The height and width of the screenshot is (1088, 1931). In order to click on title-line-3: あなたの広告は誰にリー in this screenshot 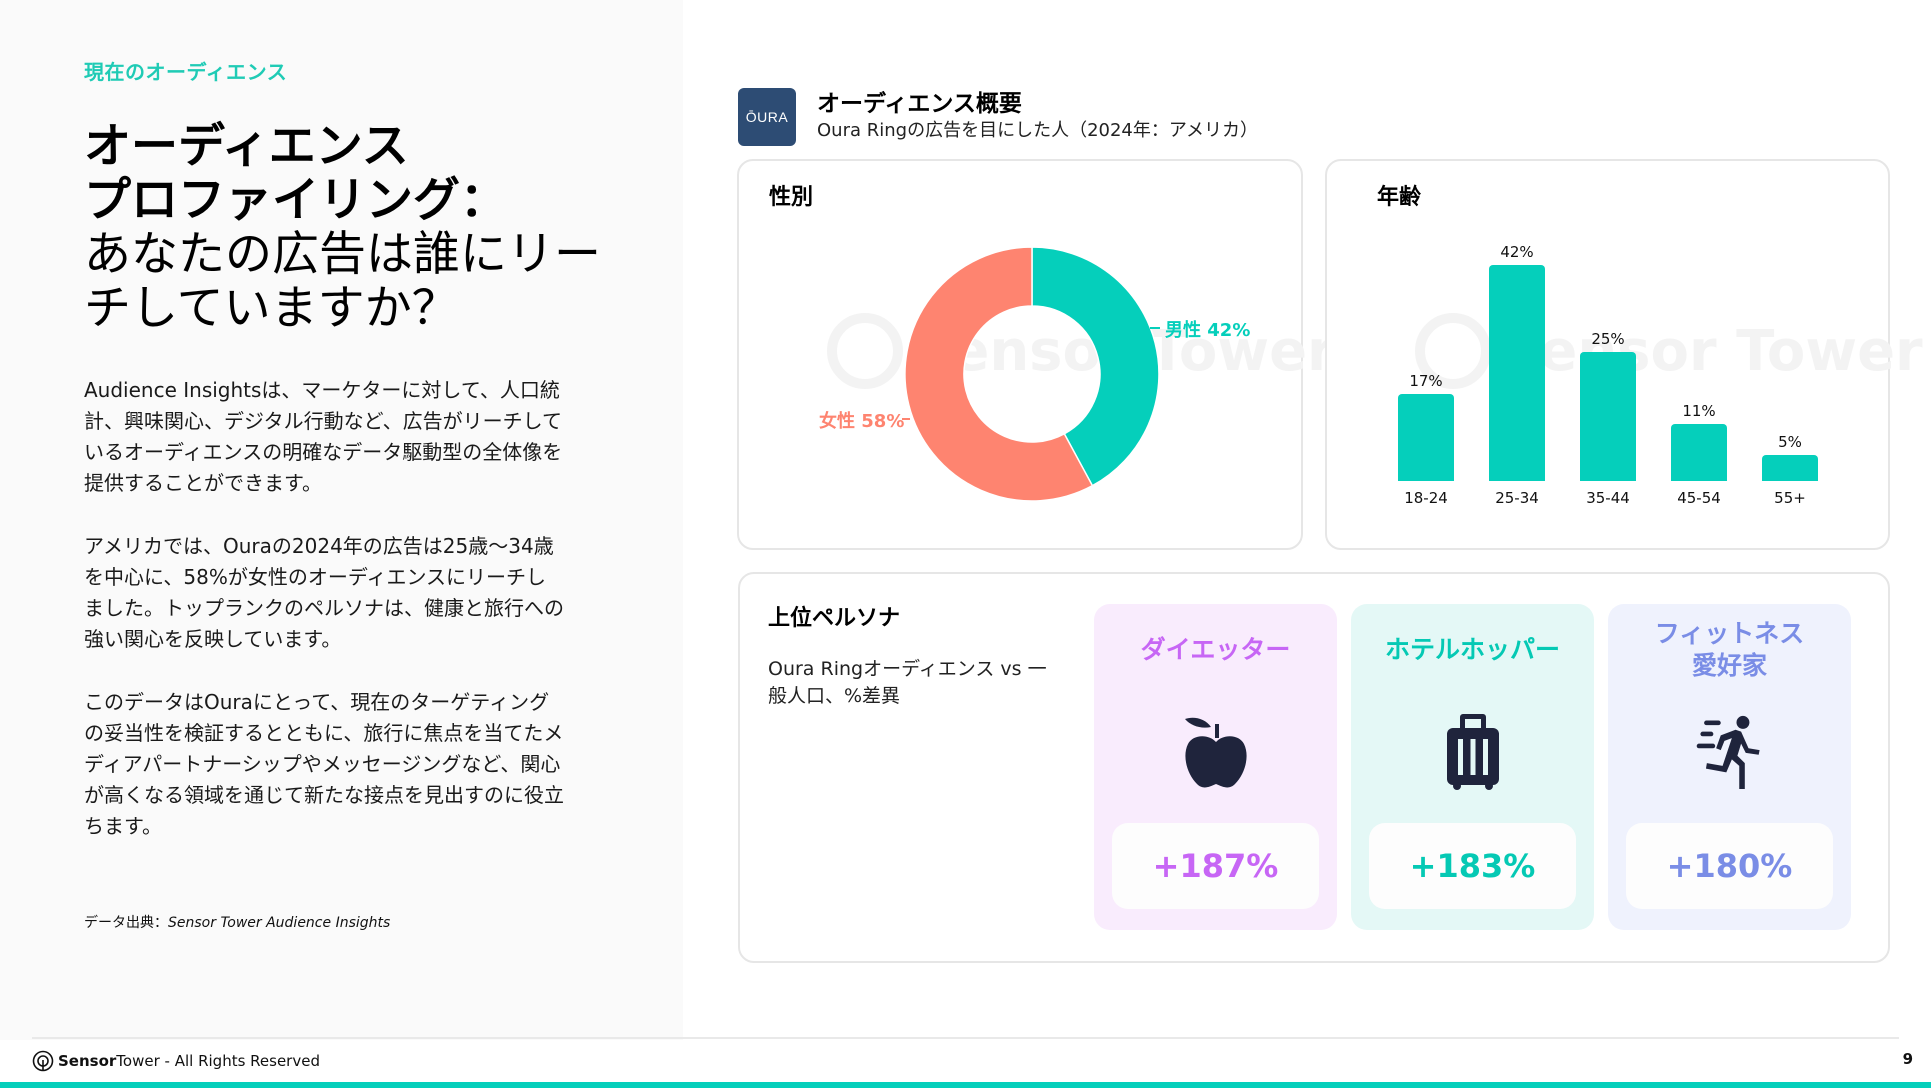, I will do `click(342, 254)`.